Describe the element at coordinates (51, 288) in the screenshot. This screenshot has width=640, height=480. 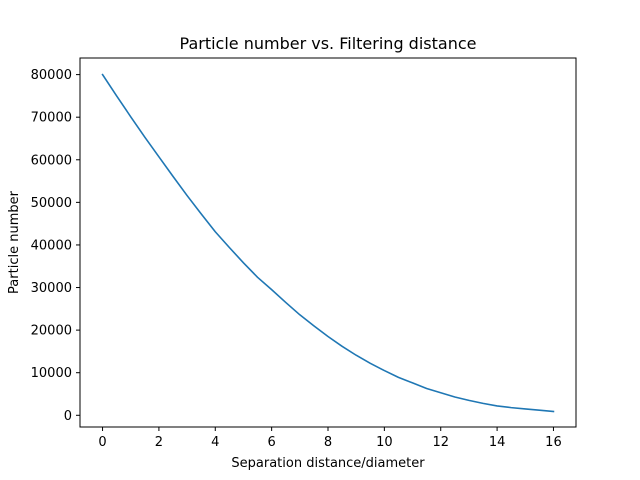
I see `y-tick-label: 30000` at that location.